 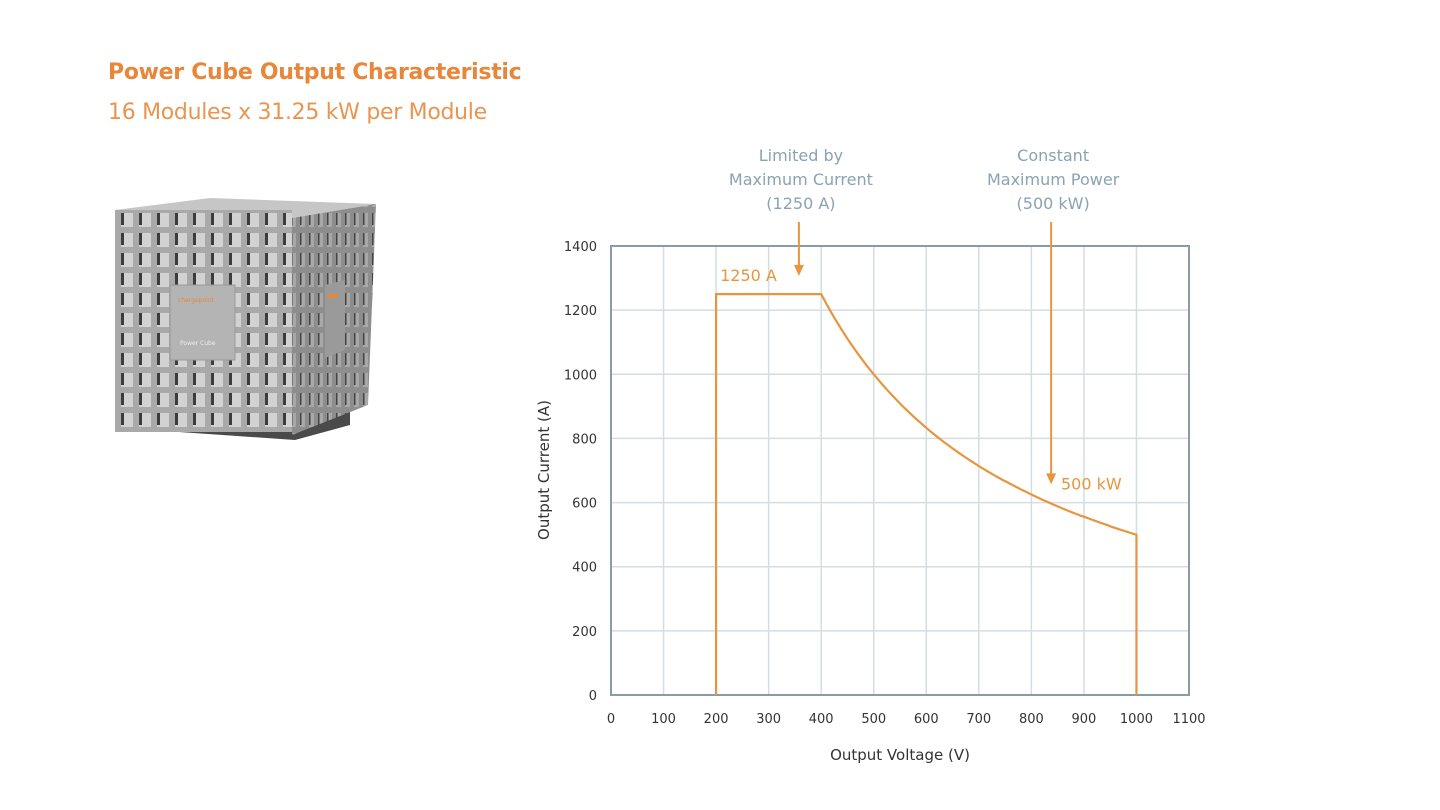 What do you see at coordinates (1091, 483) in the screenshot?
I see `point-label: 500 kW` at bounding box center [1091, 483].